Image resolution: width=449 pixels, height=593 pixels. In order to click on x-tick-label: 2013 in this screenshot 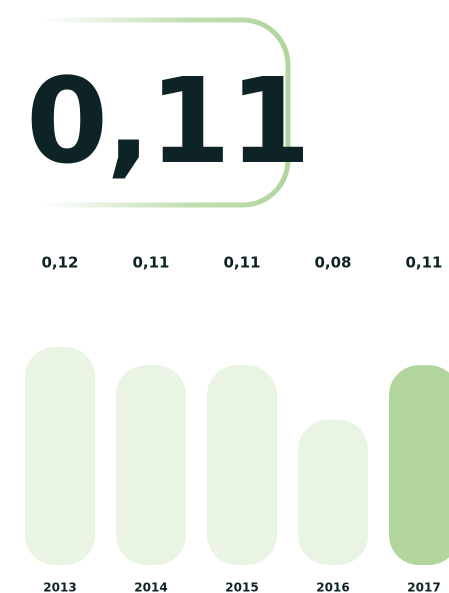, I will do `click(59, 587)`.